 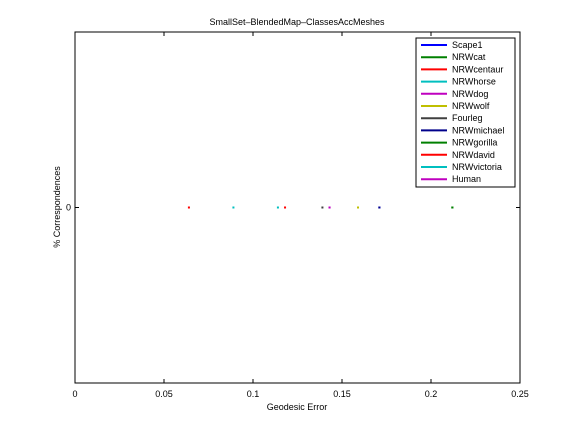 What do you see at coordinates (467, 45) in the screenshot?
I see `legend-label: Scape1` at bounding box center [467, 45].